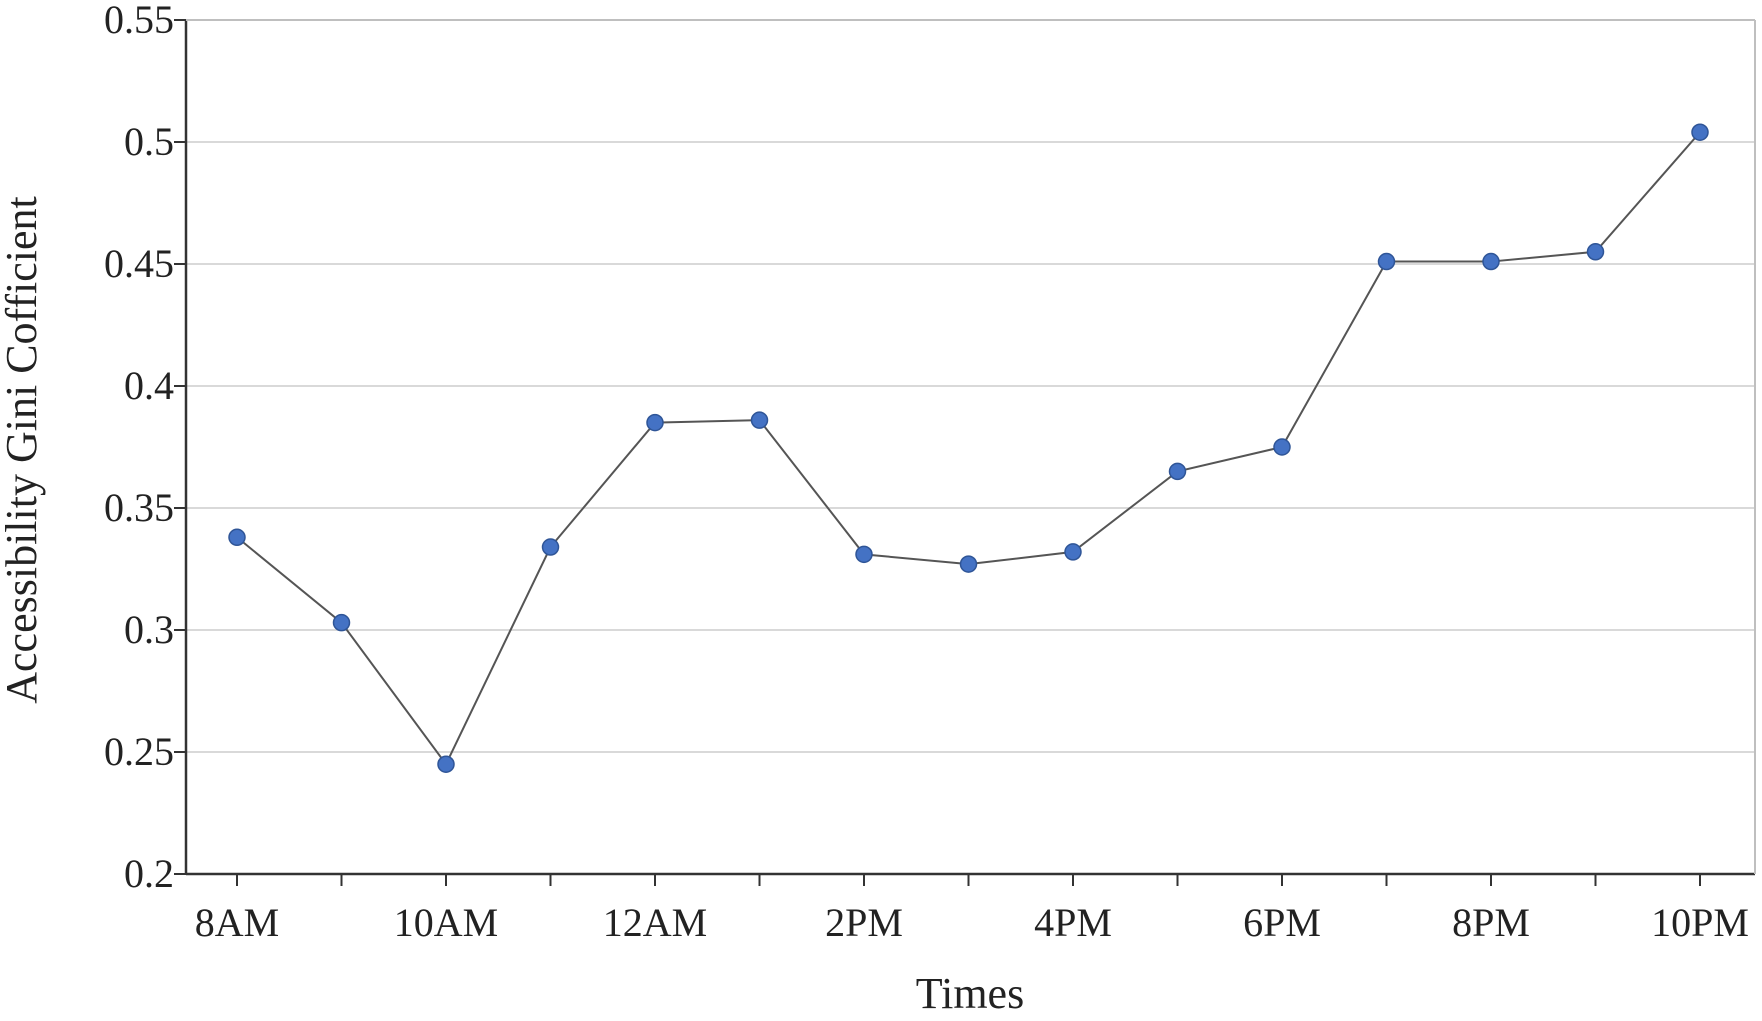 The image size is (1762, 1021). I want to click on y-tick-label: 0.5, so click(149, 141).